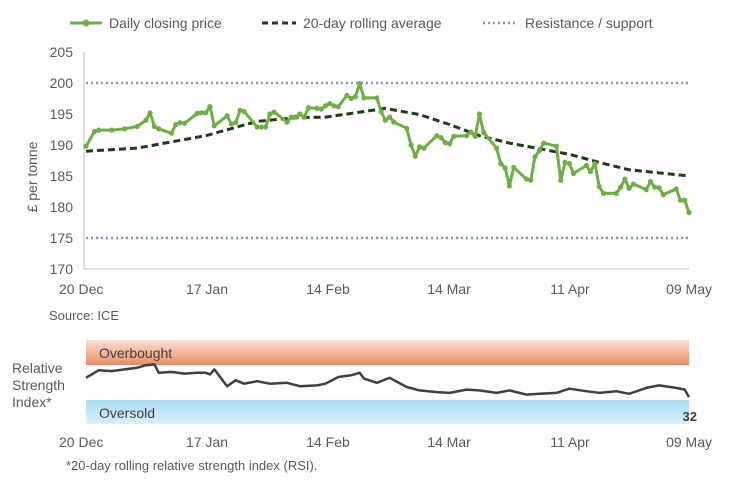 This screenshot has width=729, height=480. What do you see at coordinates (328, 442) in the screenshot?
I see `rsi-x-tick-label: 14 Feb` at bounding box center [328, 442].